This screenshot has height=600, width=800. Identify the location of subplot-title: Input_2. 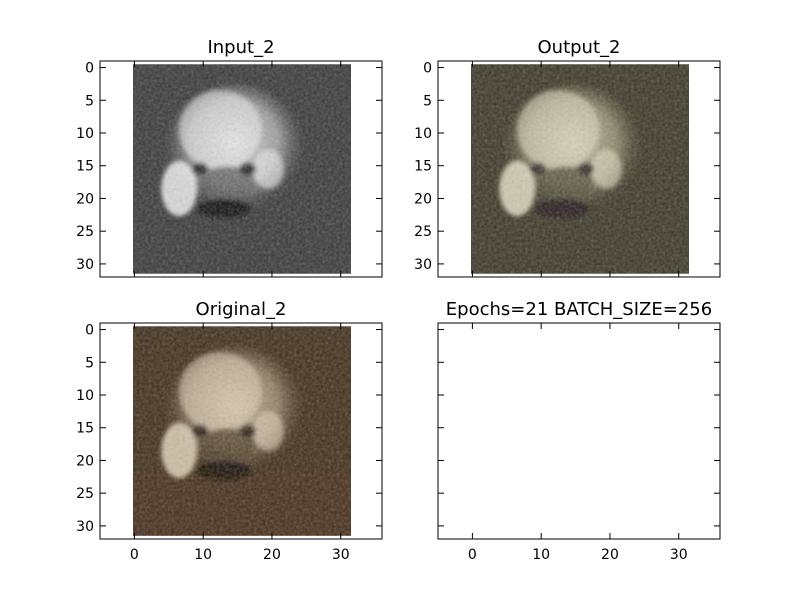
(240, 47).